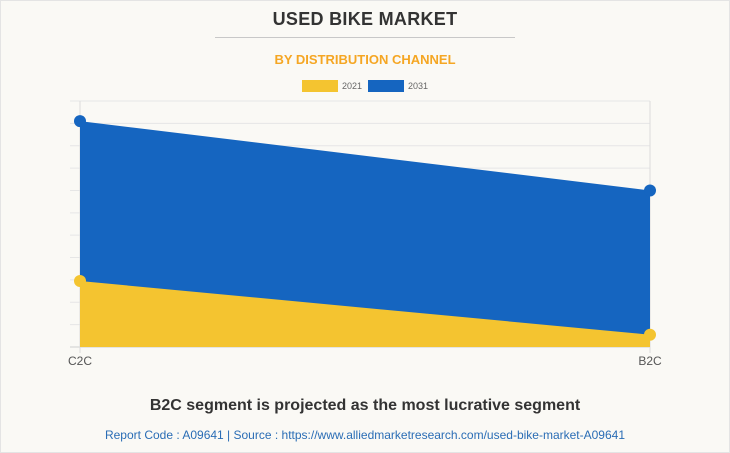 The width and height of the screenshot is (730, 453). Describe the element at coordinates (80, 361) in the screenshot. I see `x-tick-label: C2C` at that location.